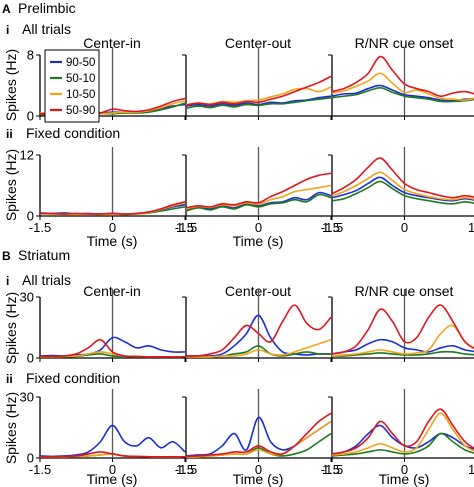 The width and height of the screenshot is (474, 487). Describe the element at coordinates (103, 327) in the screenshot. I see `panel-b-i-center-in: 0 30` at that location.